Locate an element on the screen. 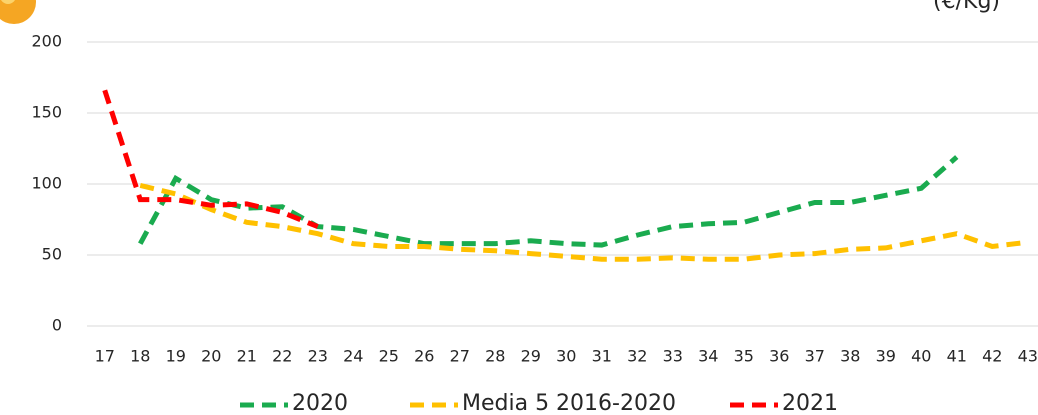 This screenshot has height=415, width=1038. x-tick-label: 33 is located at coordinates (673, 356).